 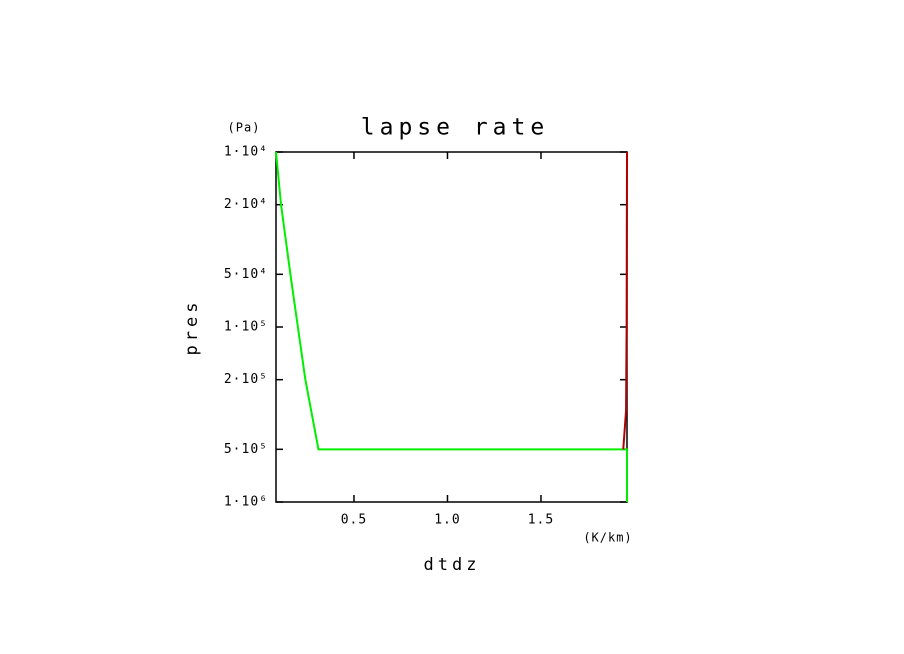 What do you see at coordinates (246, 327) in the screenshot?
I see `y-tick-label: 1·10⁵` at bounding box center [246, 327].